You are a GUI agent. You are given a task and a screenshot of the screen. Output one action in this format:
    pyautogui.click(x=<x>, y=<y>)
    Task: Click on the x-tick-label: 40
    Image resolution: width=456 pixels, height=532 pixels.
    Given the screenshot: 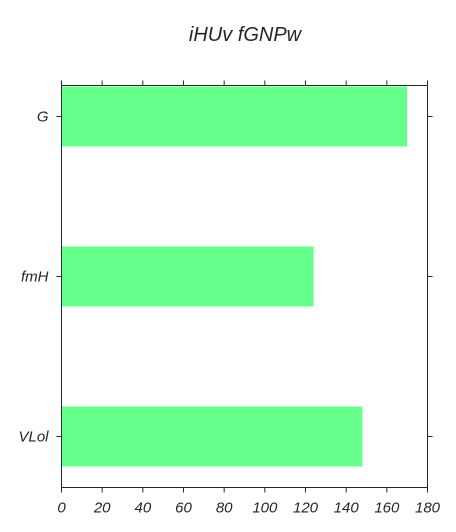 What is the action you would take?
    pyautogui.click(x=142, y=508)
    